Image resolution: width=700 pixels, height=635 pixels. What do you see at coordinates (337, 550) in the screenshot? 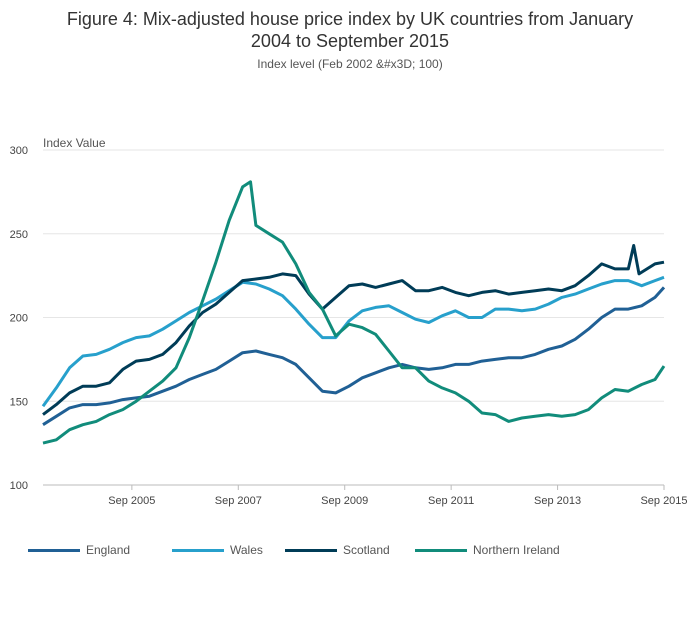
I see `legend-item-scotland: Scotland` at bounding box center [337, 550].